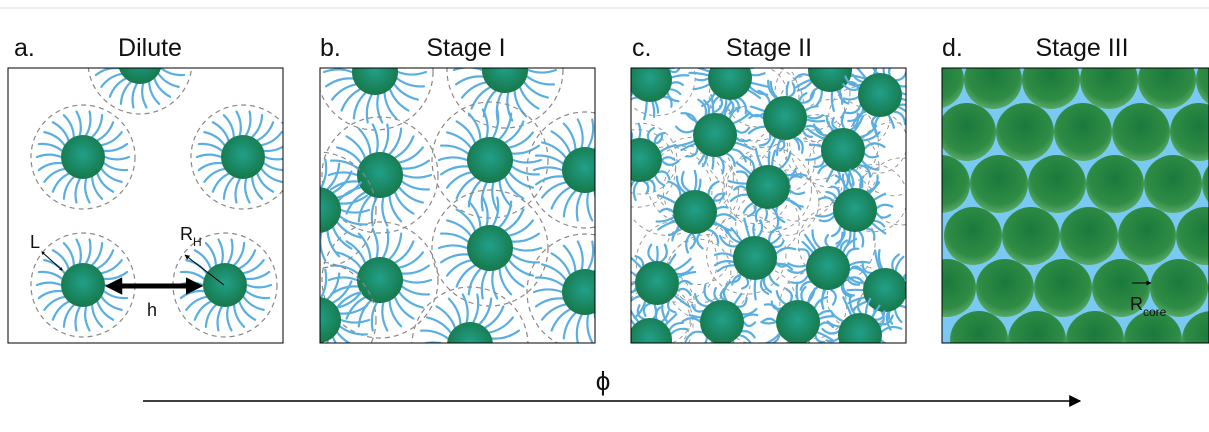  What do you see at coordinates (1136, 304) in the screenshot?
I see `label-R: R` at bounding box center [1136, 304].